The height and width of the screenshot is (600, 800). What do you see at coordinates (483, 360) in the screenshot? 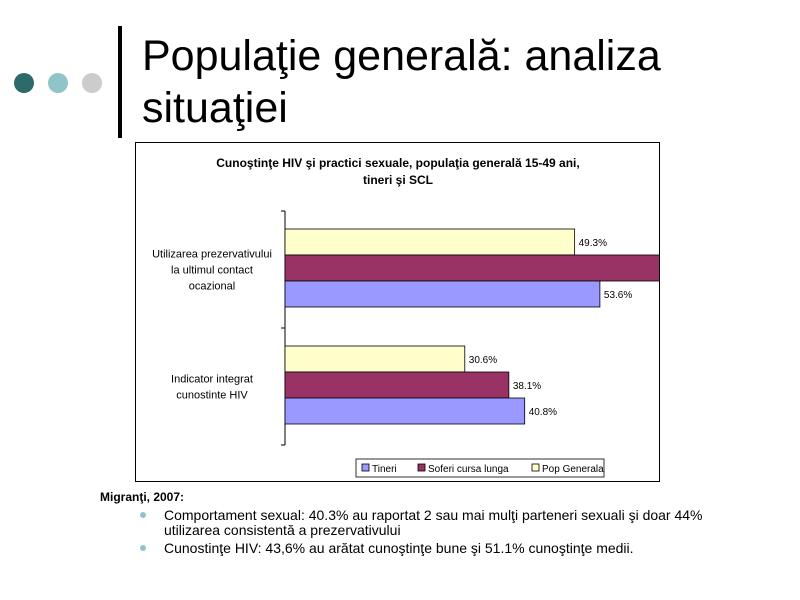
I see `data-label: 30.6%` at bounding box center [483, 360].